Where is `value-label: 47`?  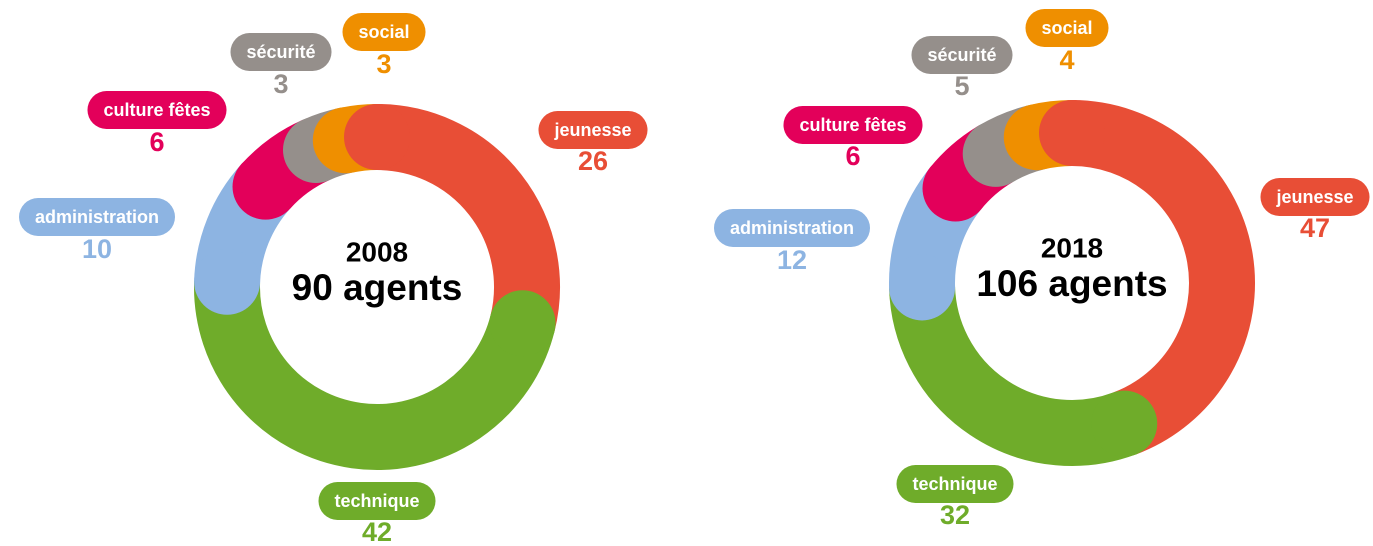 value-label: 47 is located at coordinates (1315, 228).